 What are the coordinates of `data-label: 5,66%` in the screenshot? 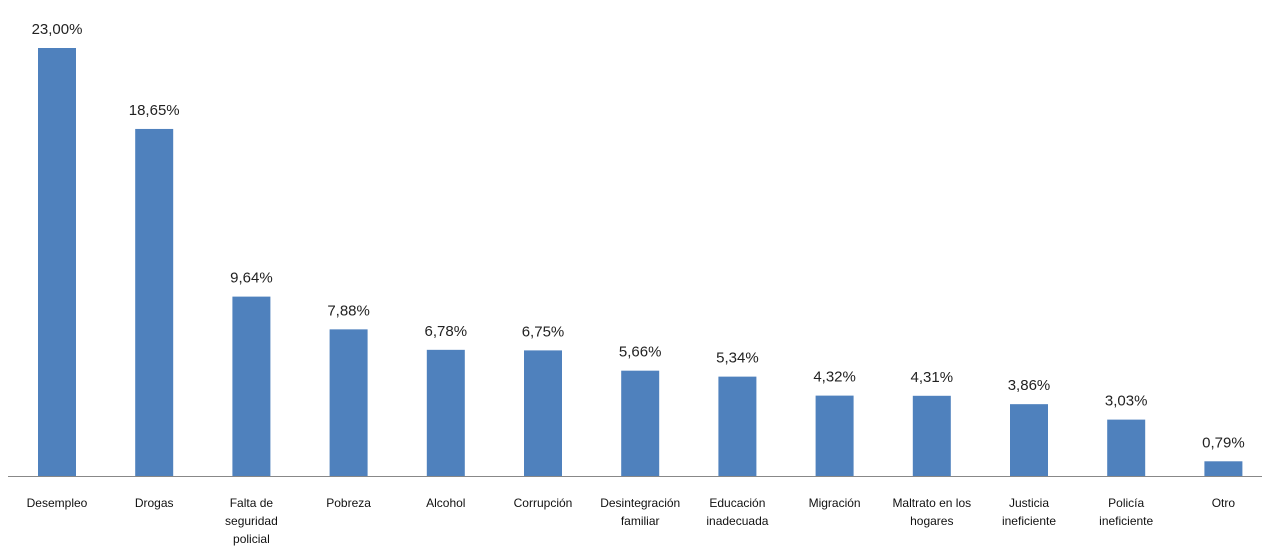 It's located at (640, 352).